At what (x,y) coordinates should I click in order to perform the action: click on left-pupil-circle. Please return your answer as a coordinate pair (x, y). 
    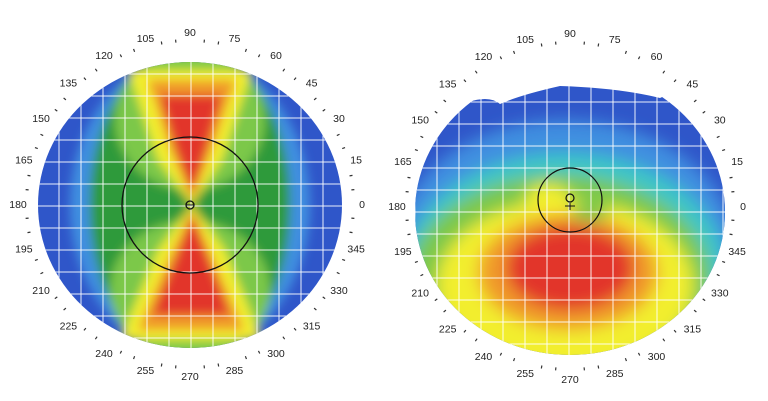
    Looking at the image, I should click on (190, 205).